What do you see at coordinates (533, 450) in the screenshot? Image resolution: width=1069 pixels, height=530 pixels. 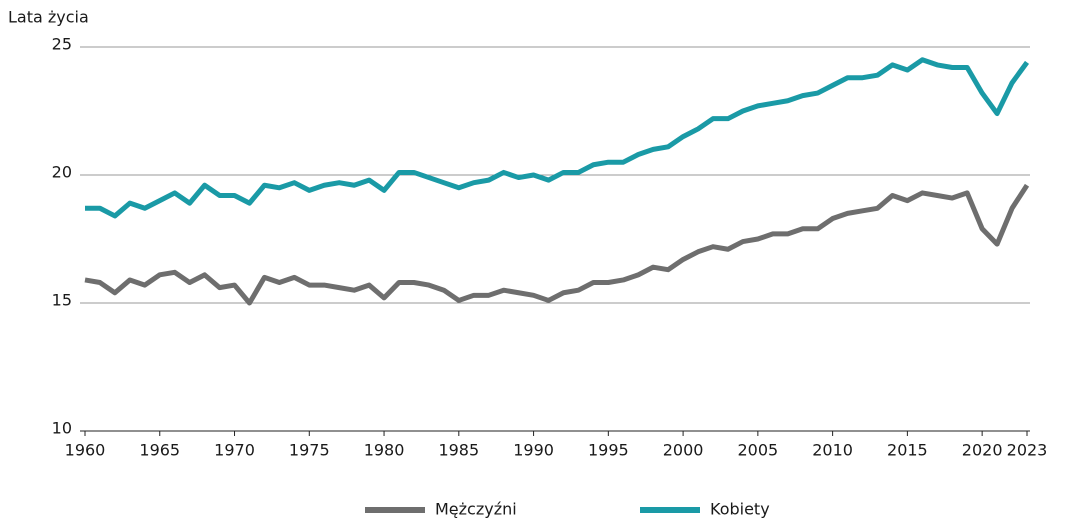 I see `x-tick-label: 1990` at bounding box center [533, 450].